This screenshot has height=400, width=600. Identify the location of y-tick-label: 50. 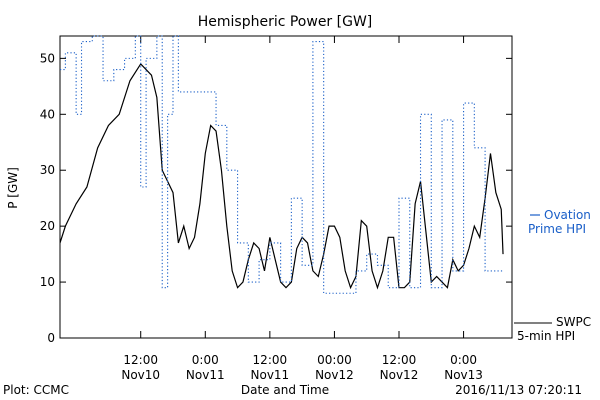
(47, 58).